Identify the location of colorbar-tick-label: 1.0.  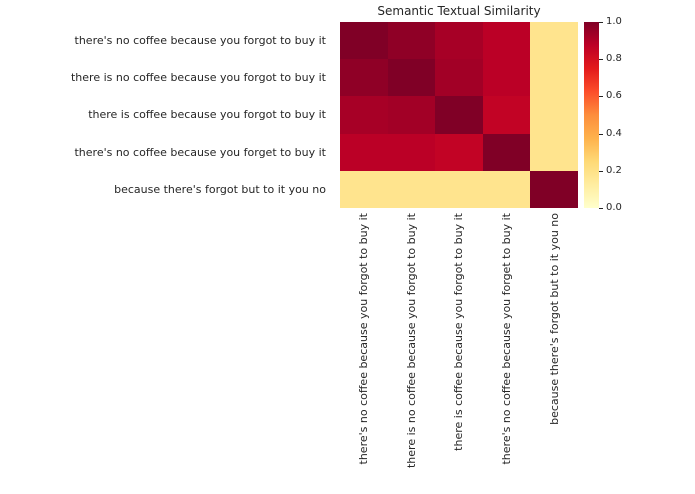
(614, 21).